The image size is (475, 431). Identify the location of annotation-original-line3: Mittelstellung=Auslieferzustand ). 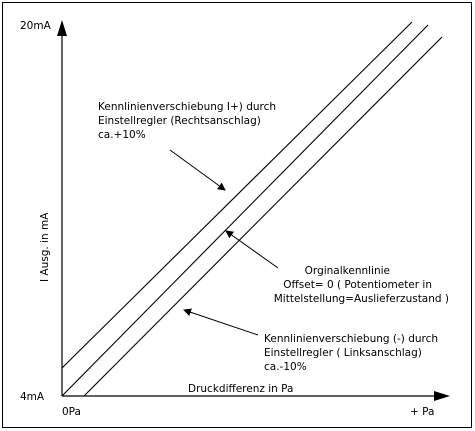
(361, 299).